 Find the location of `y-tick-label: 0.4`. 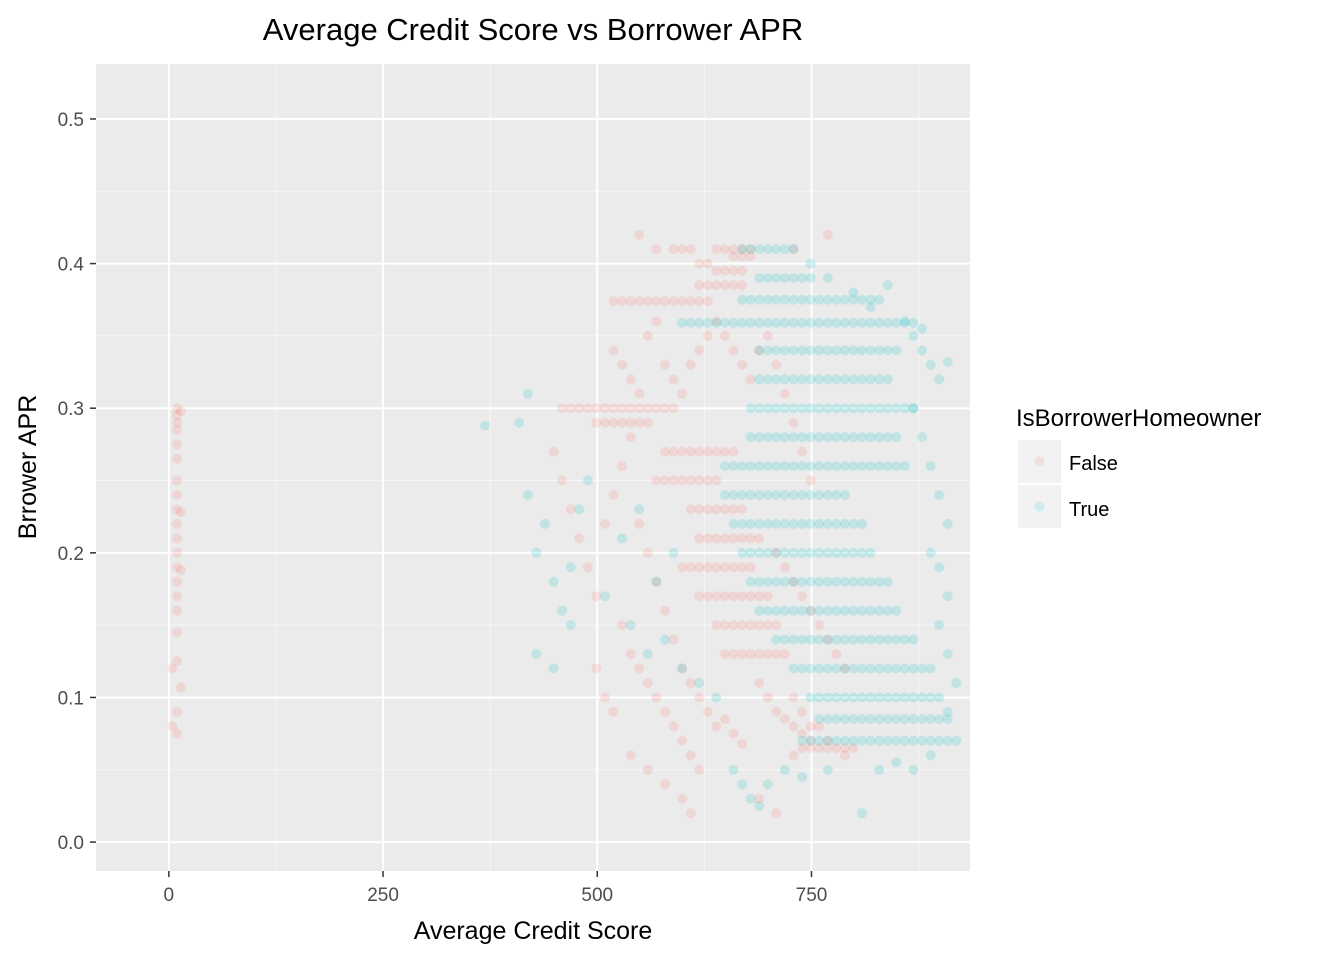

y-tick-label: 0.4 is located at coordinates (71, 265).